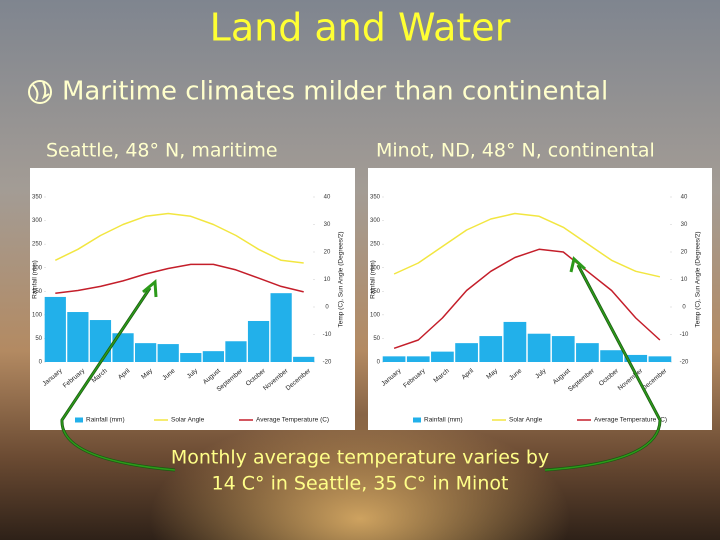 This screenshot has height=540, width=720. I want to click on chart-caption: Minot, ND, 48° N, continental, so click(515, 151).